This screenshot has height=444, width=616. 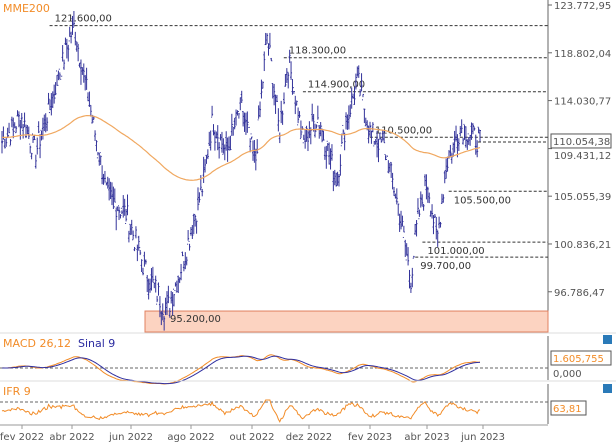 What do you see at coordinates (607, 339) in the screenshot?
I see `macd-settings-icon` at bounding box center [607, 339].